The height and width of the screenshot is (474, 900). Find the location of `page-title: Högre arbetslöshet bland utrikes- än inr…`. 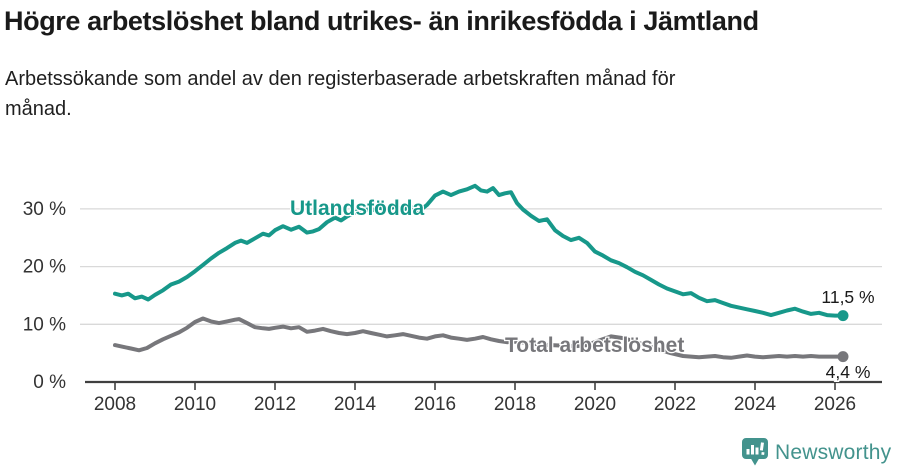

page-title: Högre arbetslöshet bland utrikes- än inr… is located at coordinates (381, 21).